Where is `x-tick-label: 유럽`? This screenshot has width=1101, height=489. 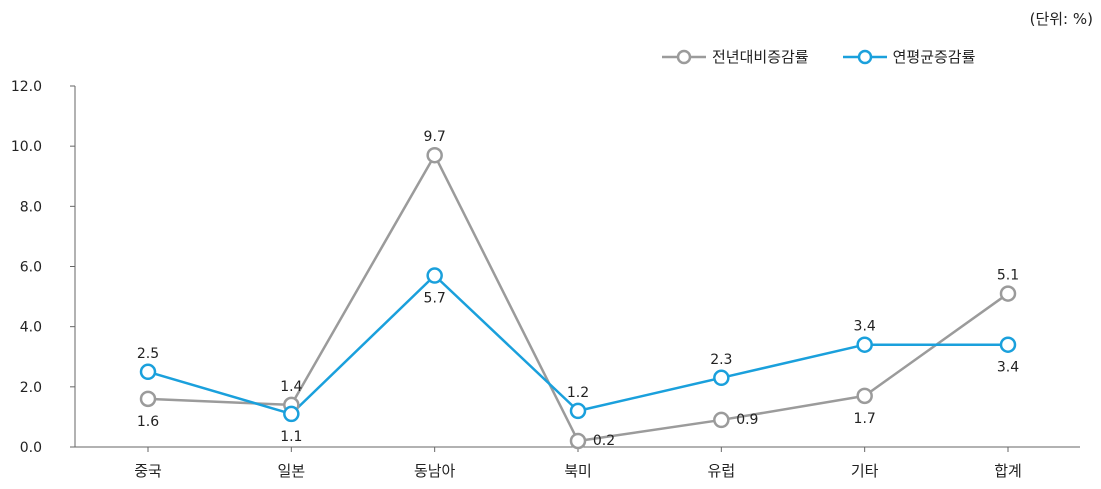 x-tick-label: 유럽 is located at coordinates (722, 471).